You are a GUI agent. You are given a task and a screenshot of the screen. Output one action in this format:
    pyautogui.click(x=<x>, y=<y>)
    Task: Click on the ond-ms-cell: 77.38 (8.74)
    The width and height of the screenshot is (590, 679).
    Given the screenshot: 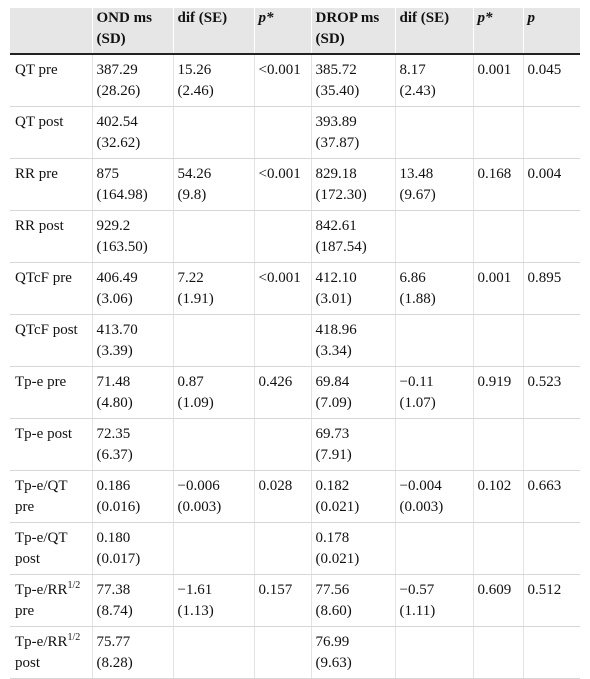 What is the action you would take?
    pyautogui.click(x=133, y=600)
    